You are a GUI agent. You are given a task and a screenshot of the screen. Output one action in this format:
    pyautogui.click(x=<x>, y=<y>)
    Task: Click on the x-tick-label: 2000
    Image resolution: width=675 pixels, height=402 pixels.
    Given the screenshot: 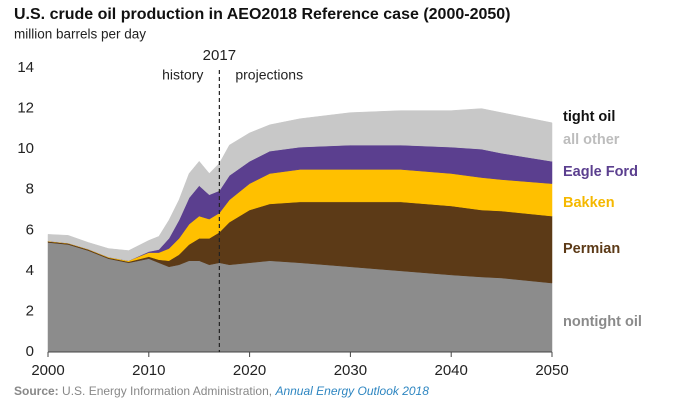 What is the action you would take?
    pyautogui.click(x=47, y=370)
    